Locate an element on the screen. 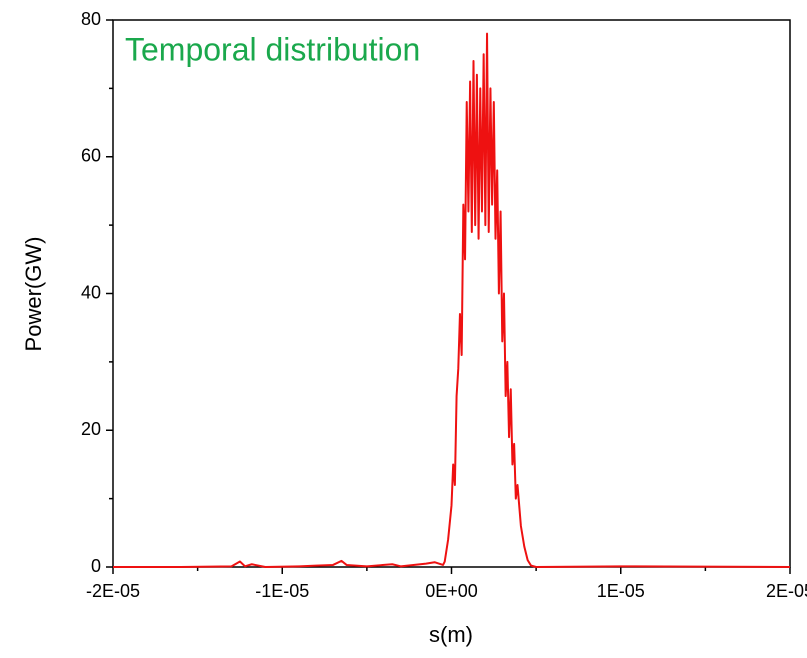  x-tick-label: 1E-05 is located at coordinates (621, 591).